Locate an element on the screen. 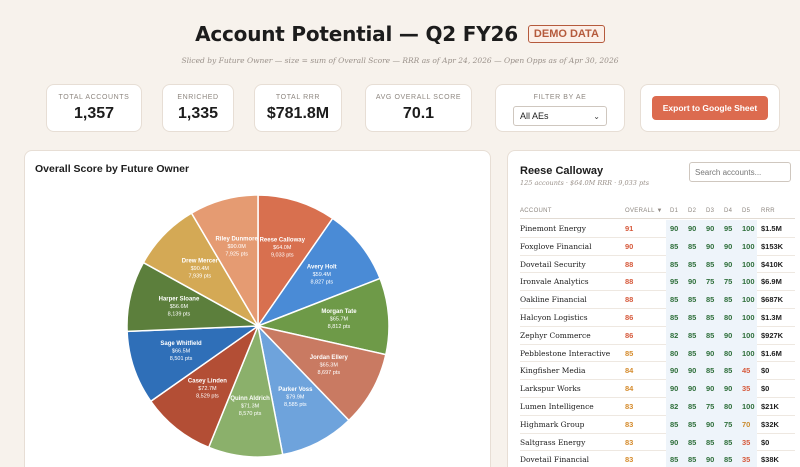  table-row: Larkspur Works 84 90 90 90 90 35 $0 is located at coordinates (657, 389).